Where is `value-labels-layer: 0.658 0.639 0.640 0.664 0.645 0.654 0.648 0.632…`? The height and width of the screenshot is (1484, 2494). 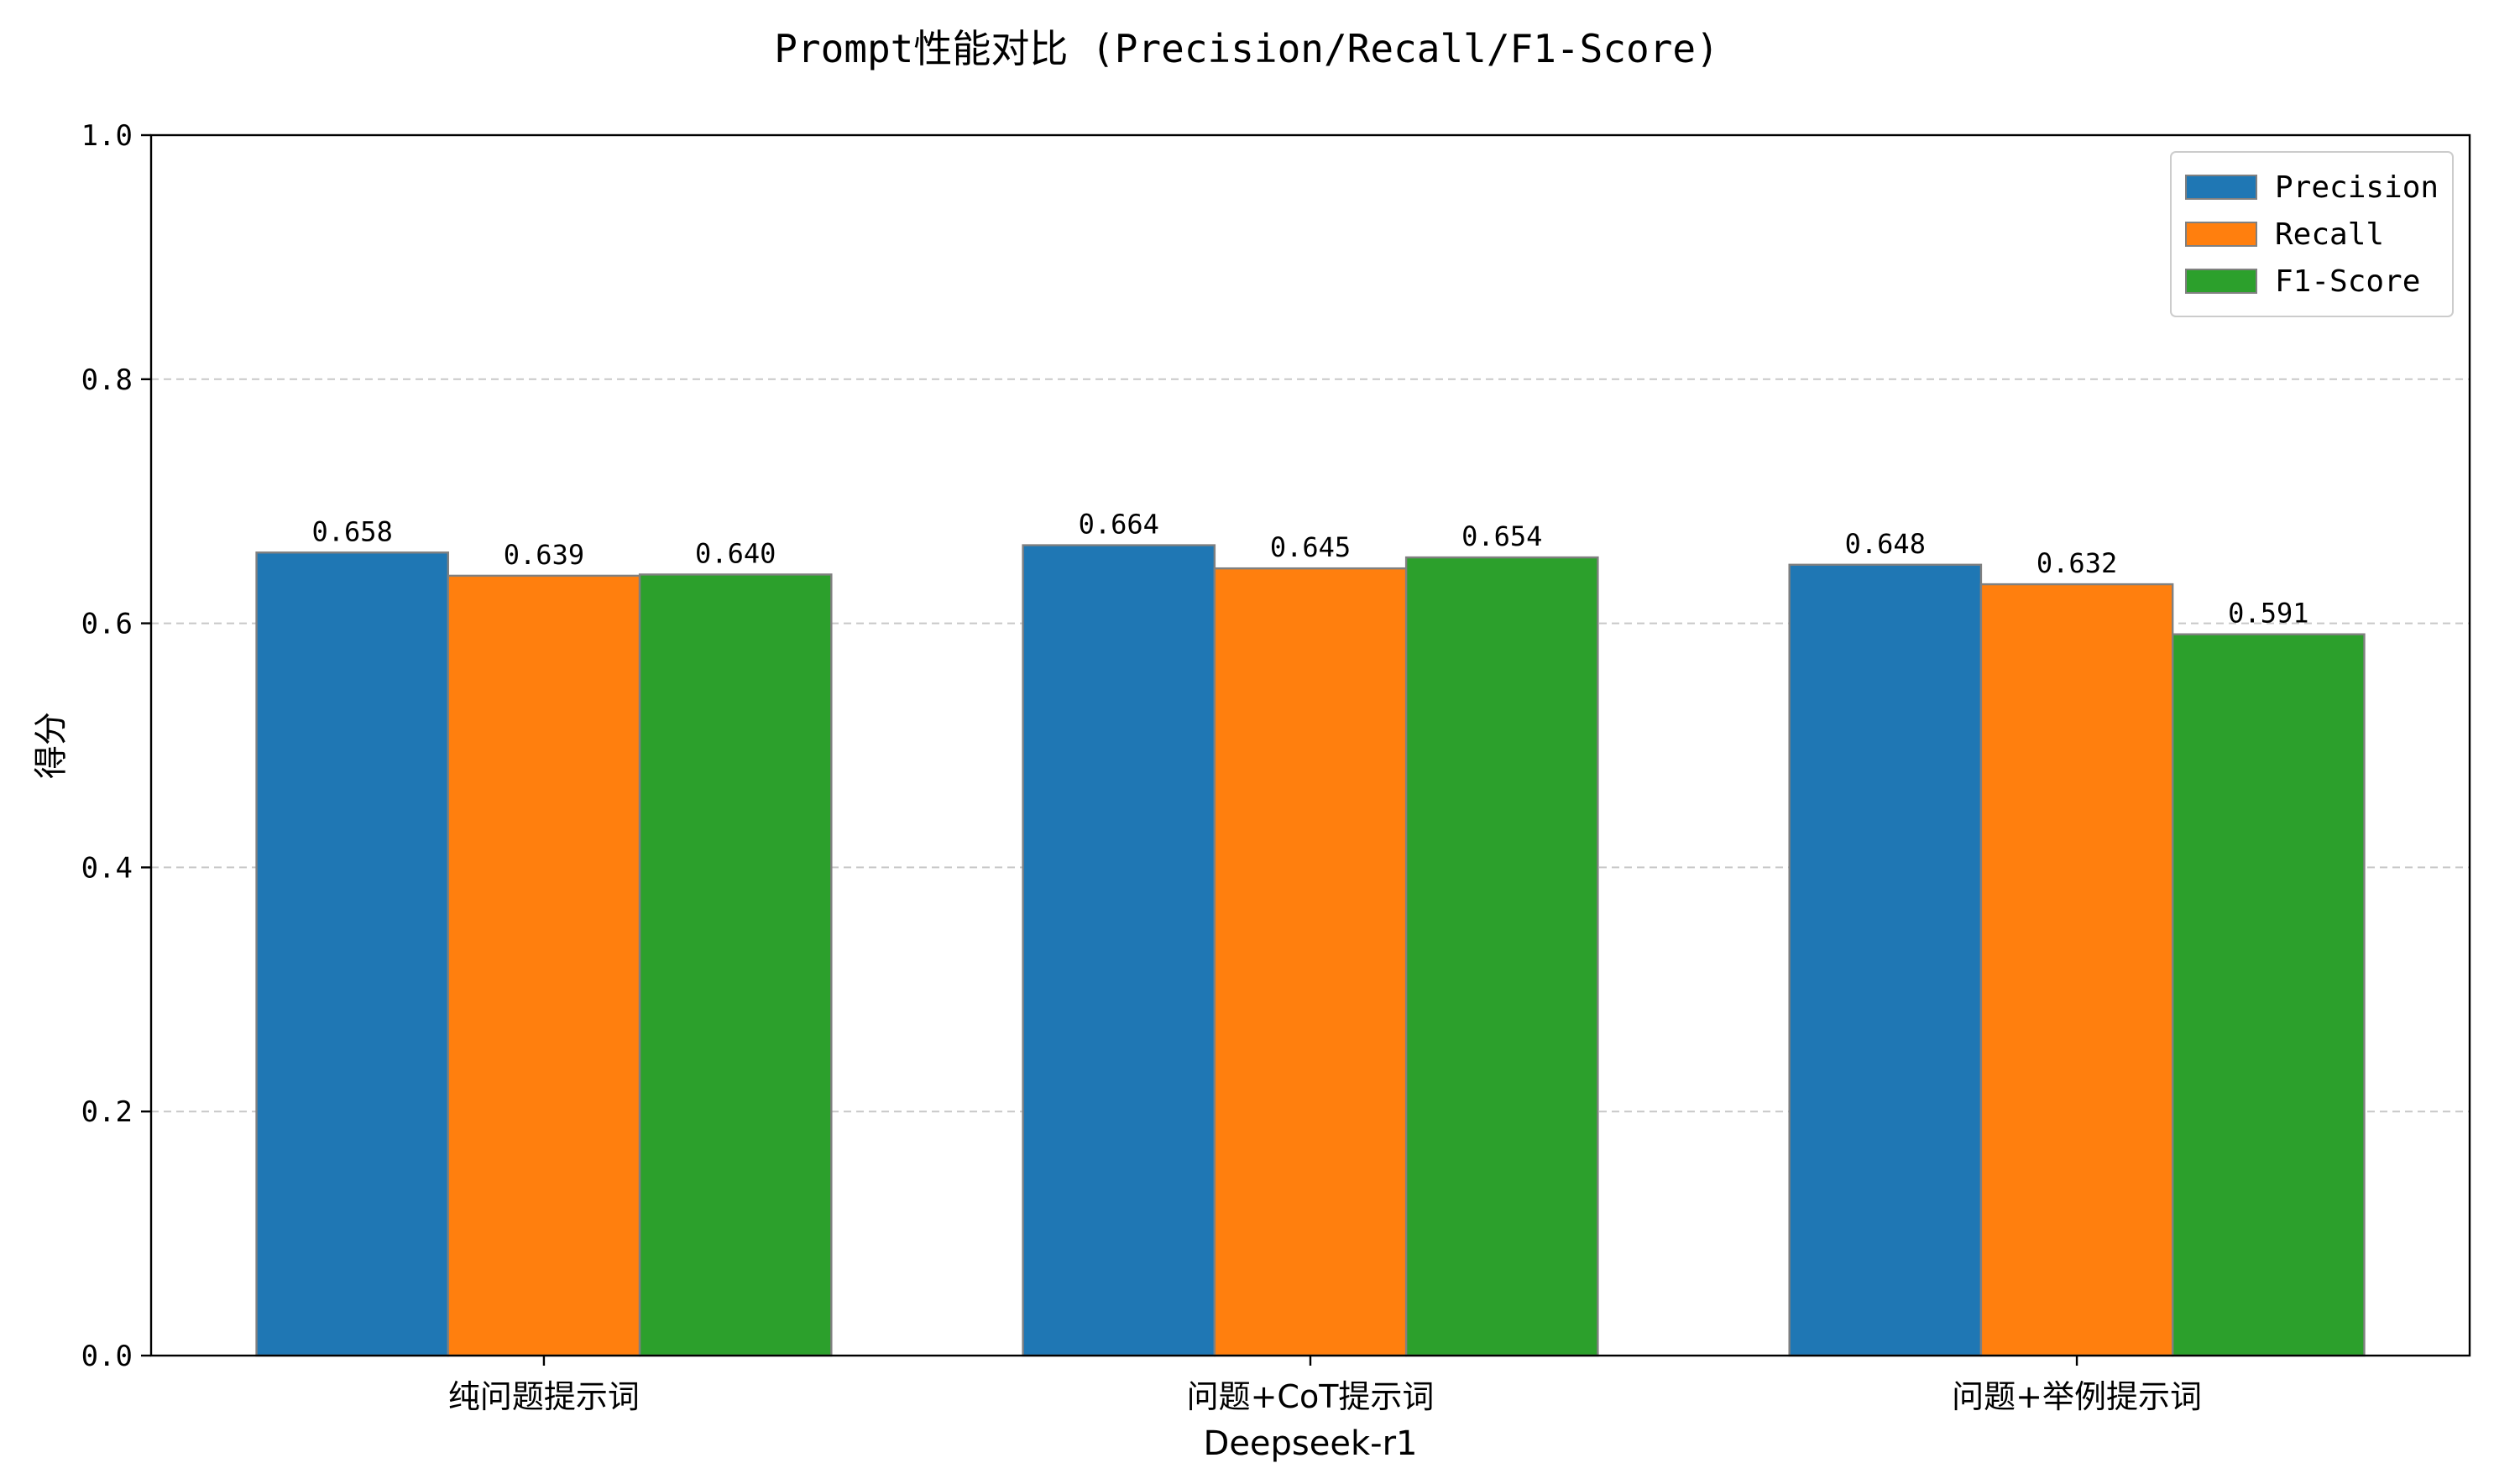 value-labels-layer: 0.658 0.639 0.640 0.664 0.645 0.654 0.648 0.632… is located at coordinates (1310, 569).